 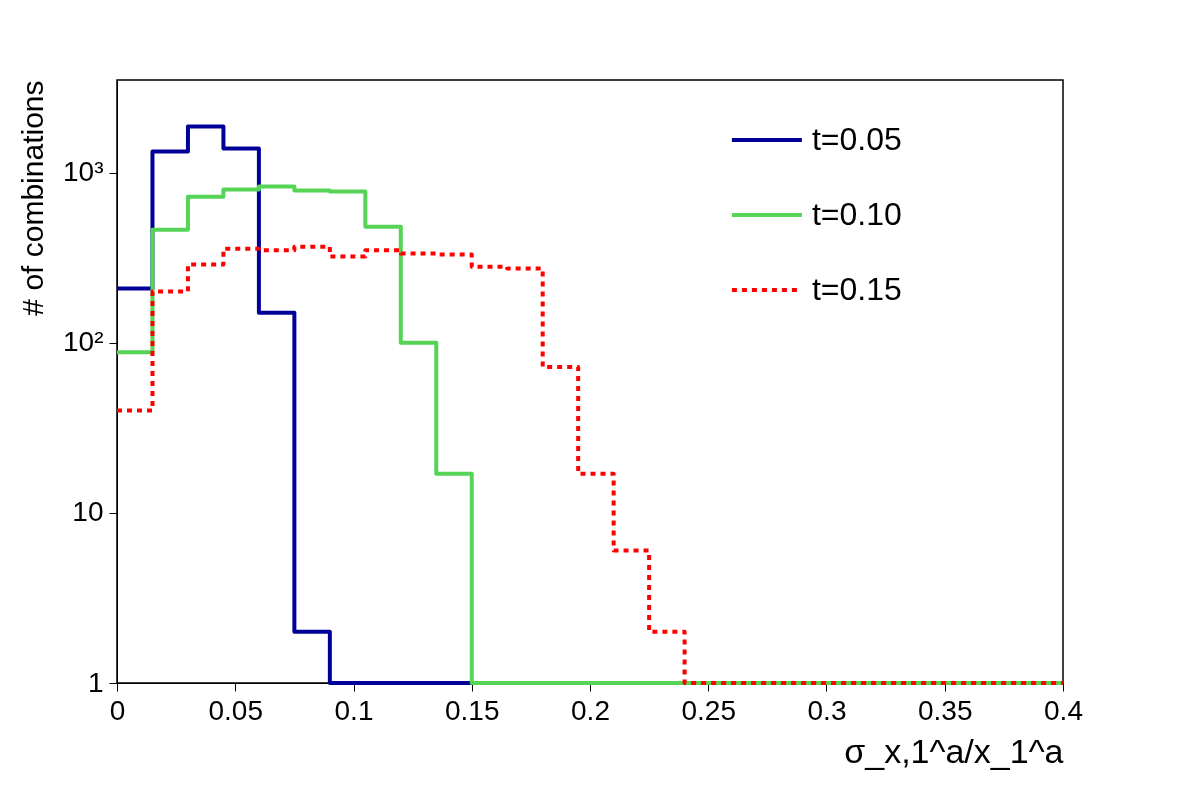 What do you see at coordinates (472, 710) in the screenshot?
I see `x-tick-label: 0.15` at bounding box center [472, 710].